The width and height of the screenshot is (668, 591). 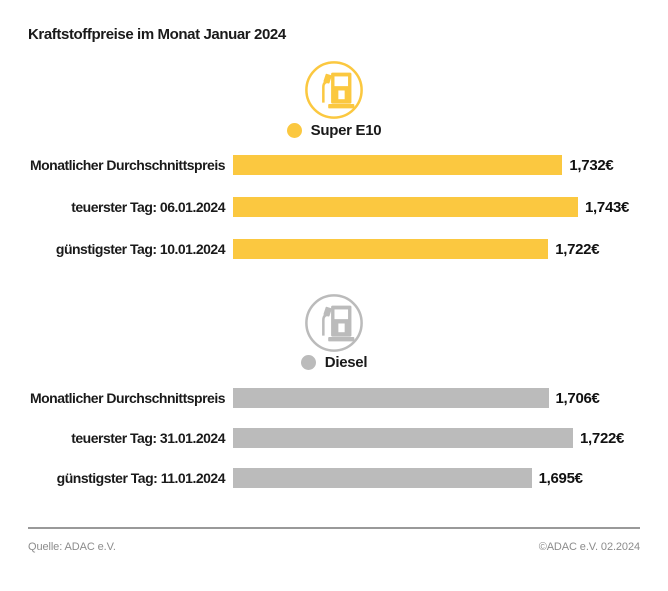 What do you see at coordinates (308, 362) in the screenshot?
I see `legend-dot-diesel` at bounding box center [308, 362].